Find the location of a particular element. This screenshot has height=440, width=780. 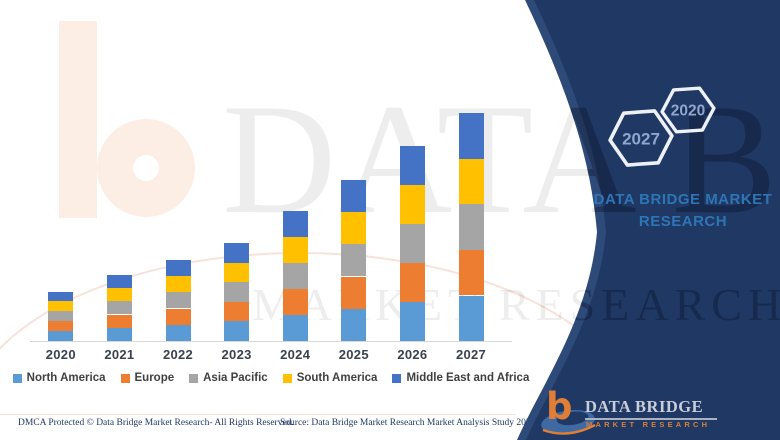

legend-label: Europe is located at coordinates (154, 378).